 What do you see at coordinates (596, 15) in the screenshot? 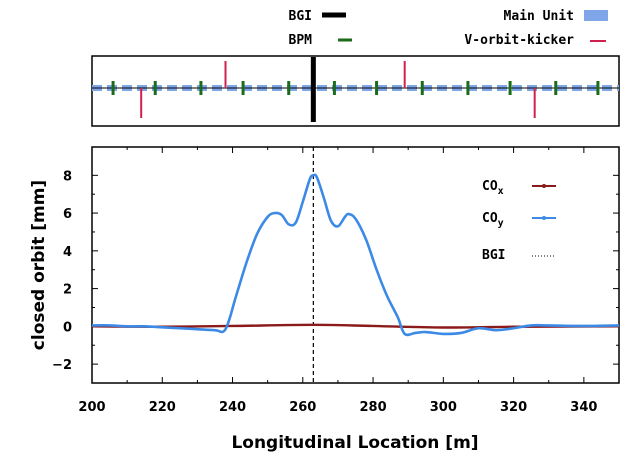
I see `legend-main-unit-swatch` at bounding box center [596, 15].